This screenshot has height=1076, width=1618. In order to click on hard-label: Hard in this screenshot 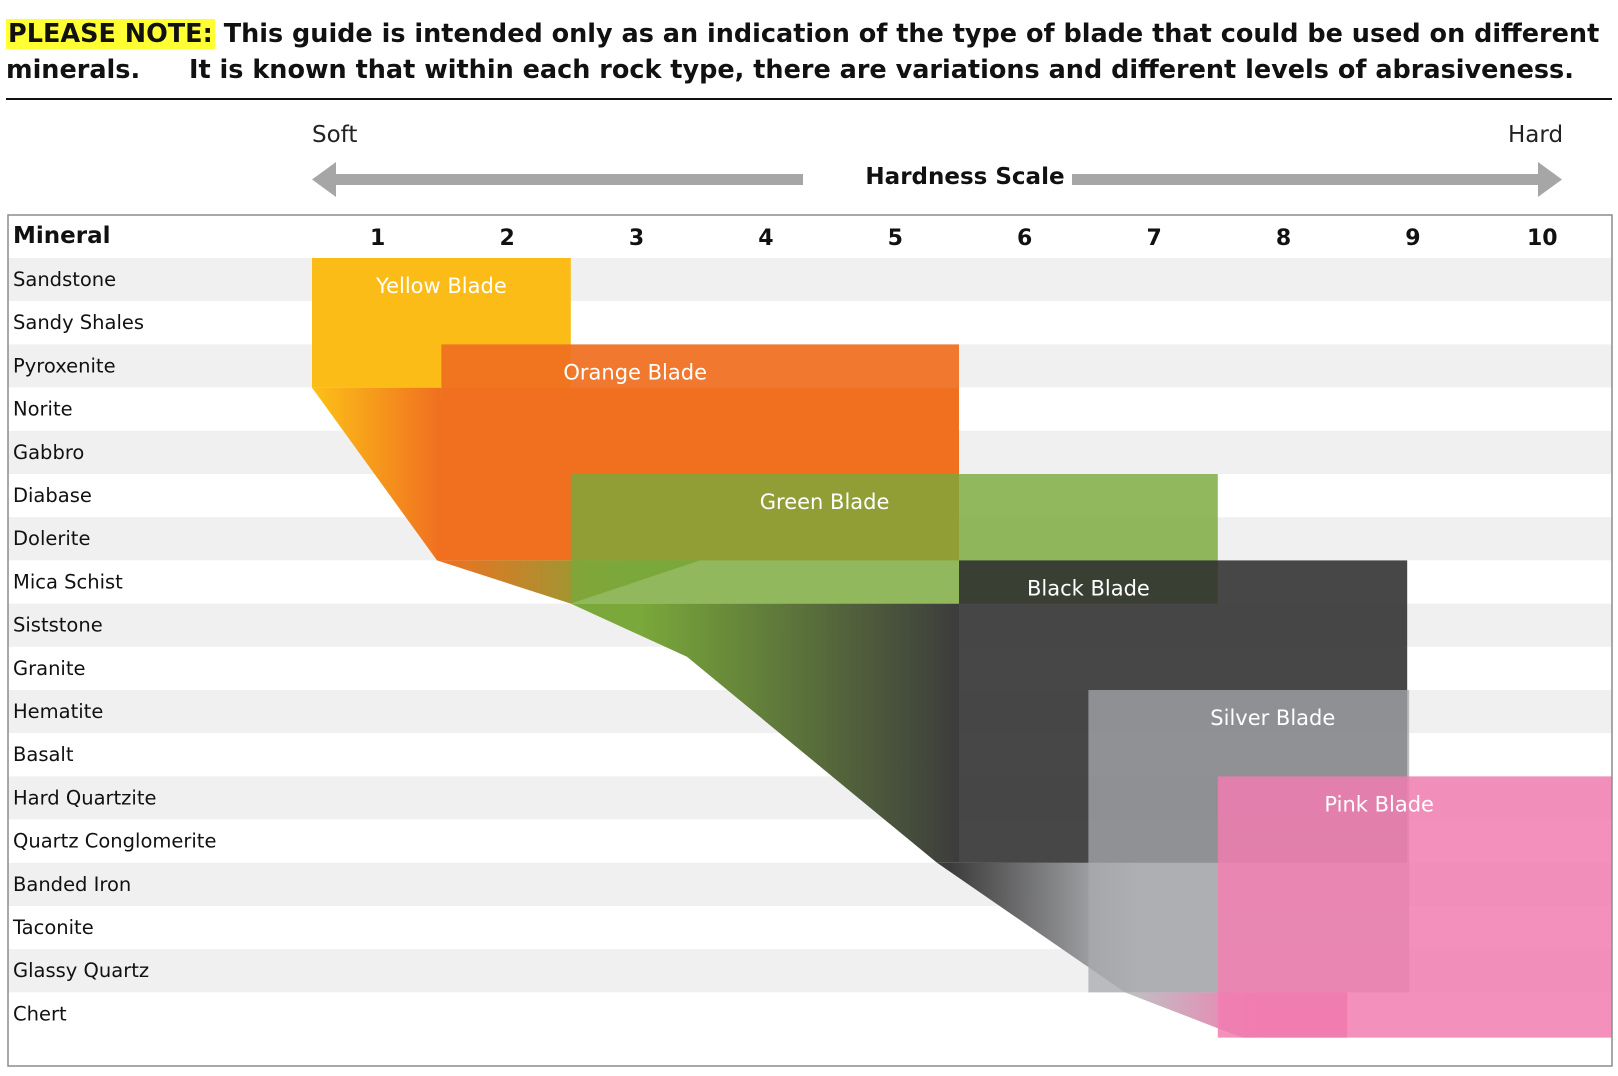, I will do `click(1536, 135)`.